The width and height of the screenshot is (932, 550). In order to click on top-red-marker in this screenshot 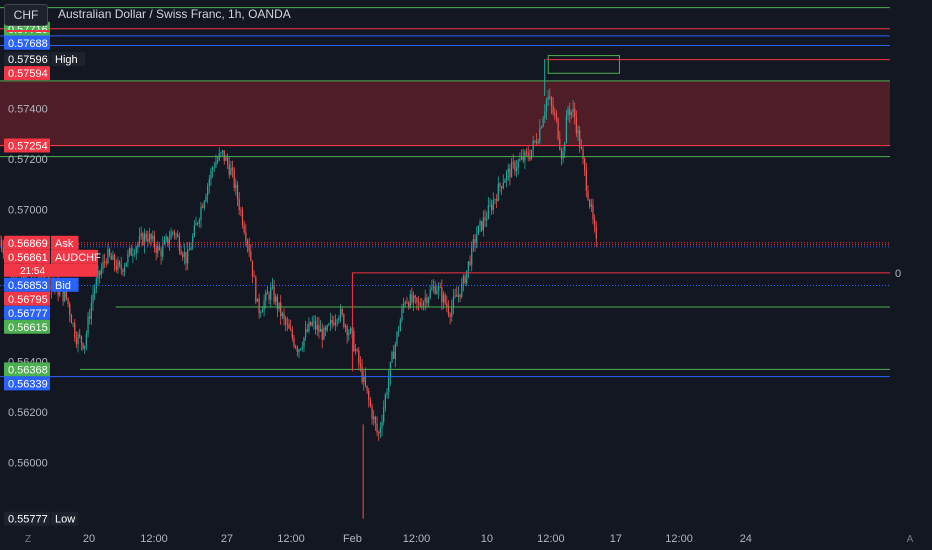, I will do `click(28, 31)`.